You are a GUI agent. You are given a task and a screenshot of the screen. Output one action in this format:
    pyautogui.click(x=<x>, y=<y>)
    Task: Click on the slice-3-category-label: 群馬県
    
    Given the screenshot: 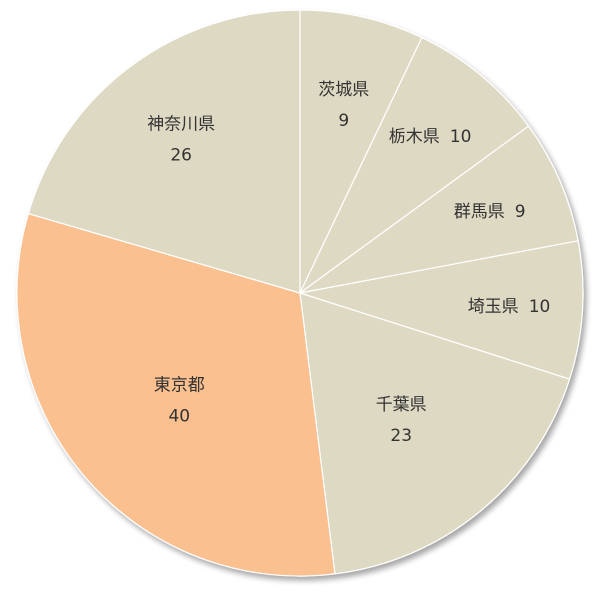 What is the action you would take?
    pyautogui.click(x=479, y=212)
    